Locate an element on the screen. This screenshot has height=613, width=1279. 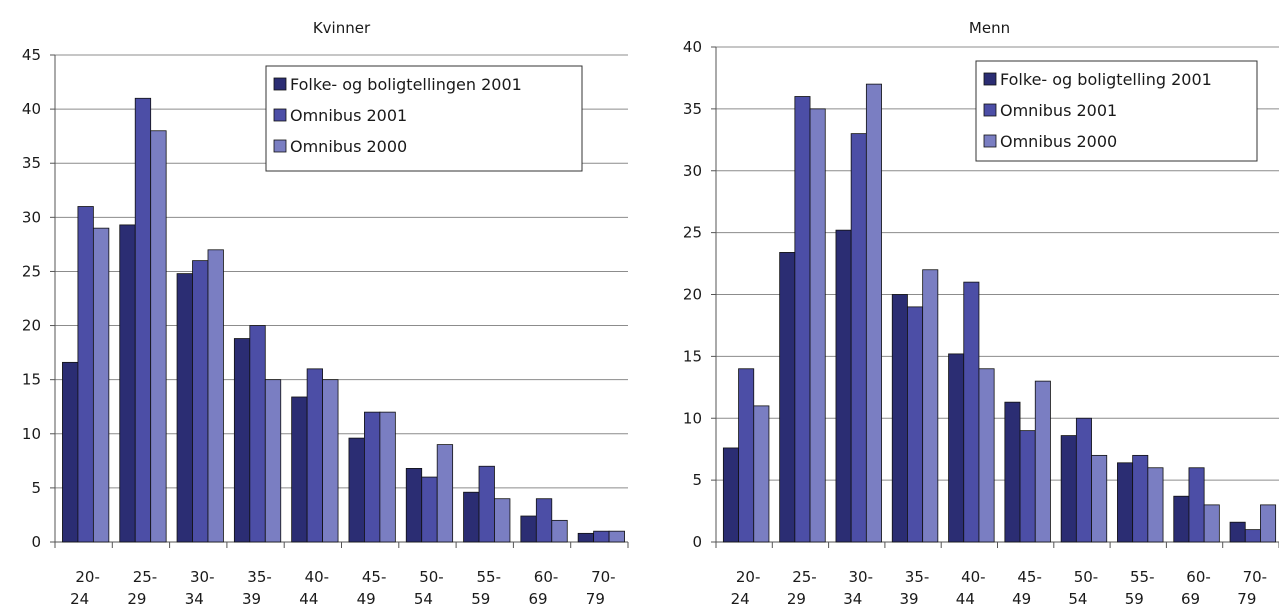
legend-label: Folke- og boligtellingen 2001 is located at coordinates (406, 84).